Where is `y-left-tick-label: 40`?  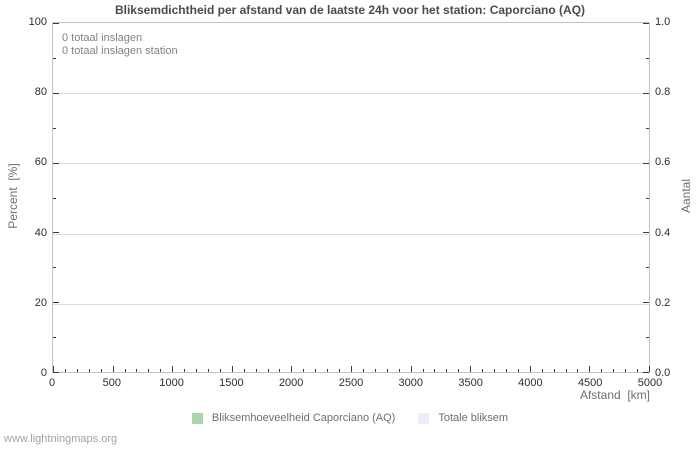
y-left-tick-label: 40 is located at coordinates (40, 232).